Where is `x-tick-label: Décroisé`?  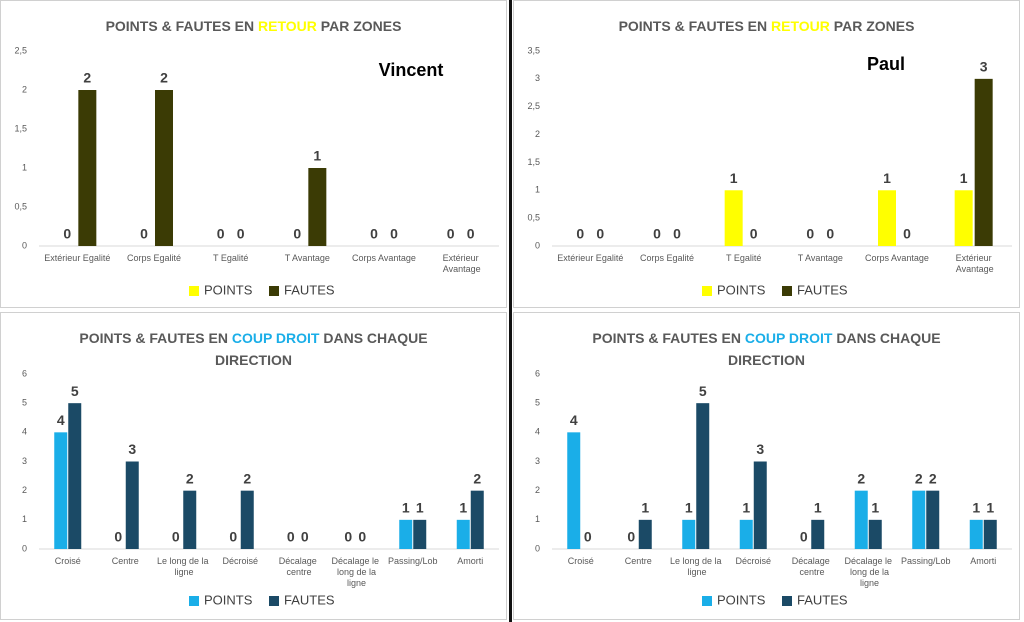
x-tick-label: Décroisé is located at coordinates (753, 561).